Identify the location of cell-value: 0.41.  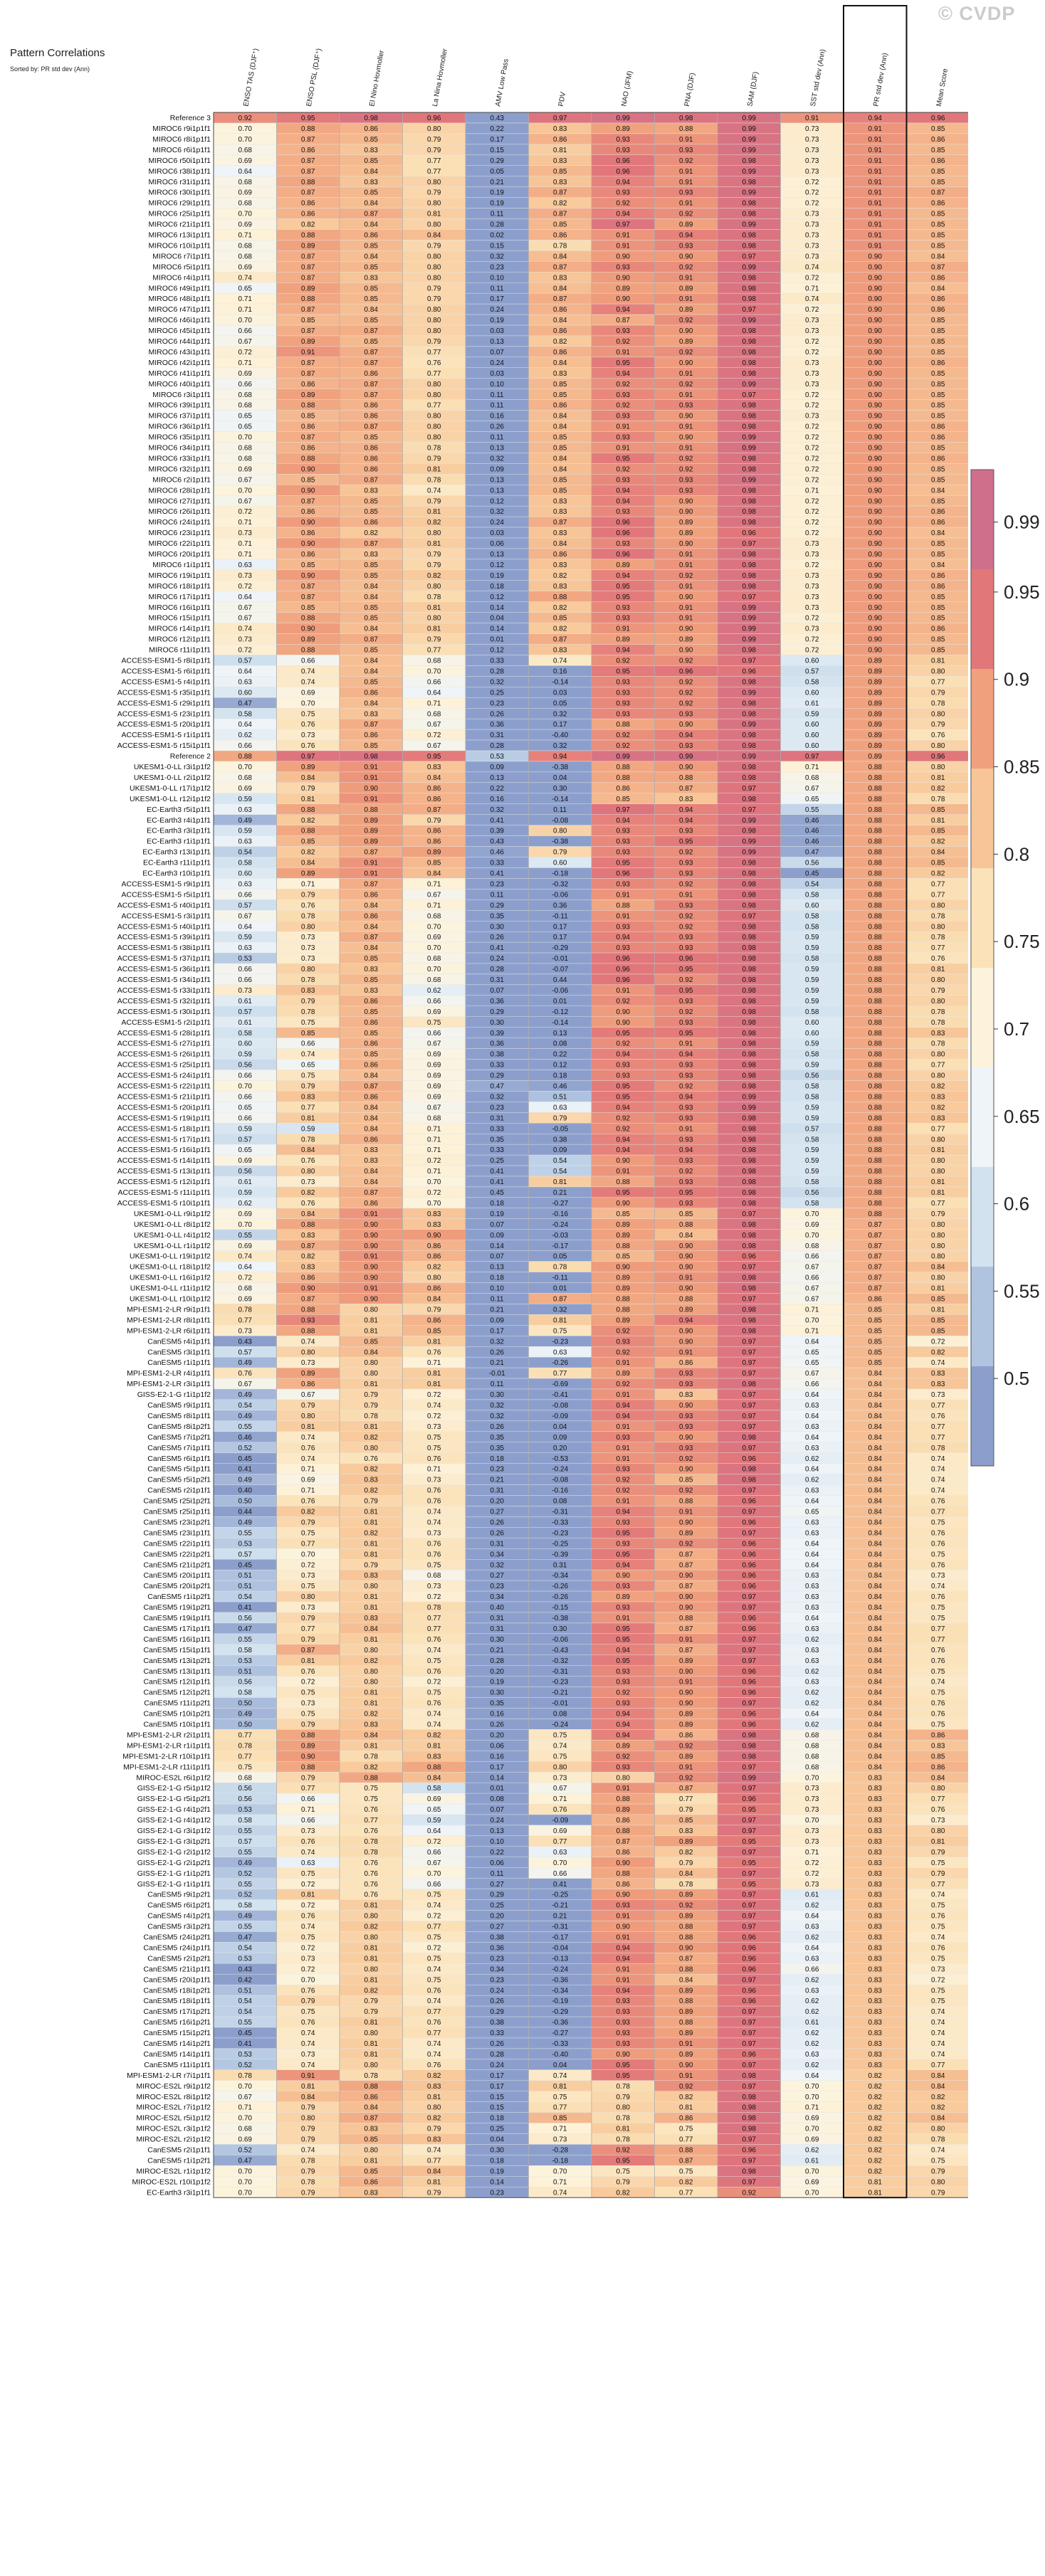
(497, 874).